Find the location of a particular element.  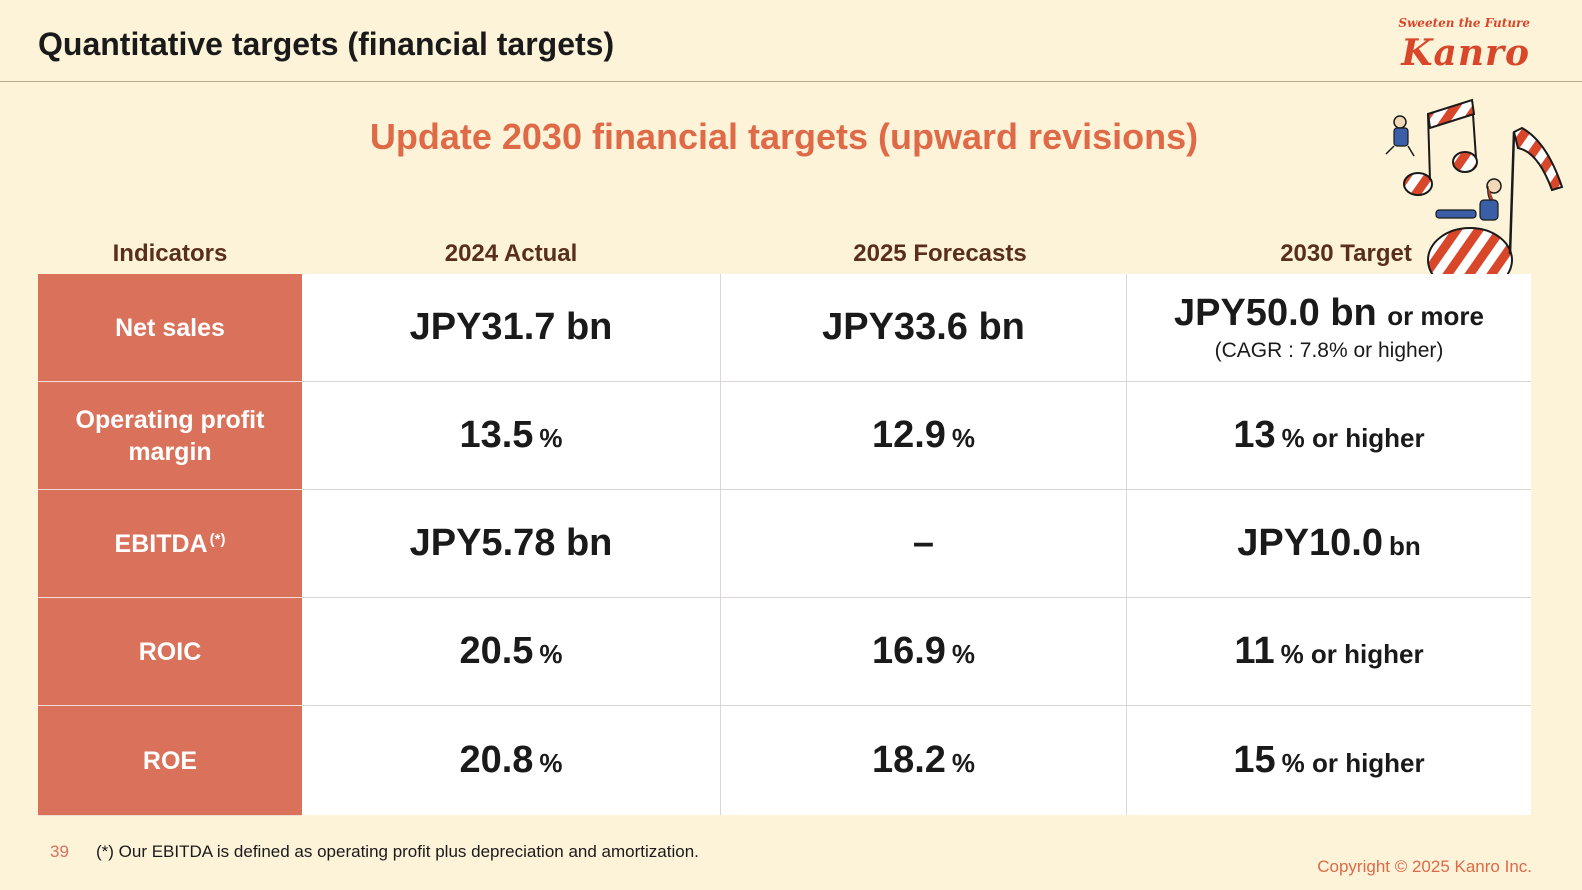

cell-2024-actual: JPY5.78 bn is located at coordinates (511, 543).